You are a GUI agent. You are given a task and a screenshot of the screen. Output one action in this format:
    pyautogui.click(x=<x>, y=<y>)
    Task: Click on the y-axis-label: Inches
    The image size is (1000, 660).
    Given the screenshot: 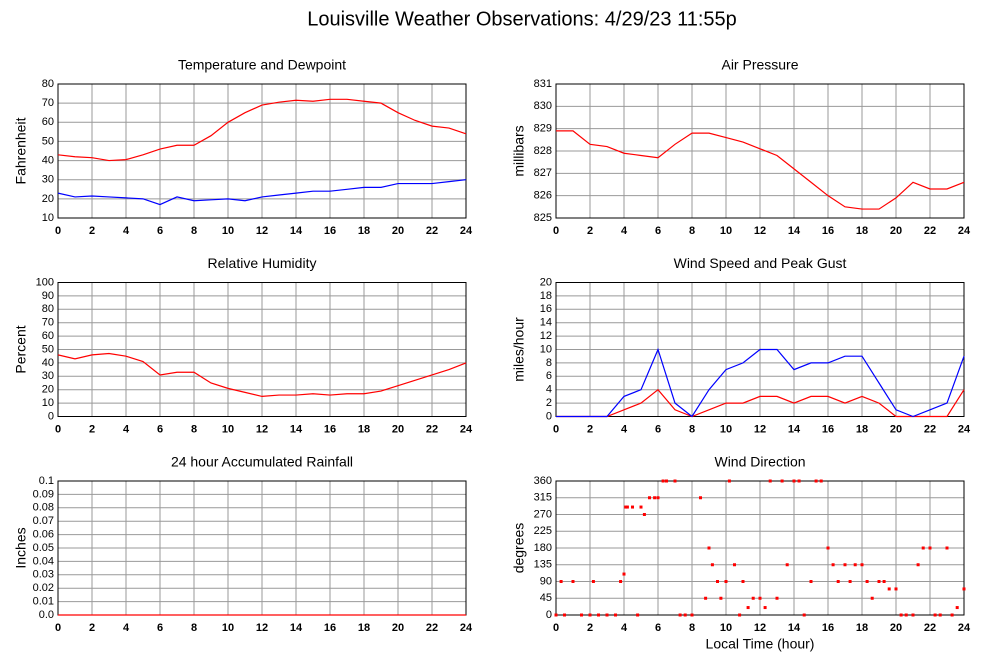 What is the action you would take?
    pyautogui.click(x=21, y=547)
    